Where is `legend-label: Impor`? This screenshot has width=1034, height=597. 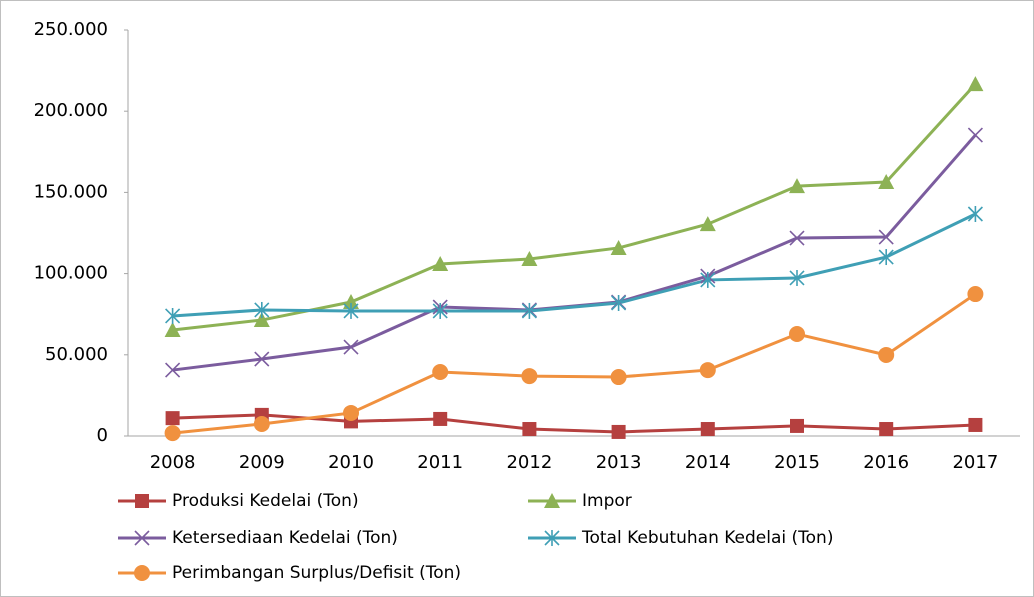 legend-label: Impor is located at coordinates (607, 501).